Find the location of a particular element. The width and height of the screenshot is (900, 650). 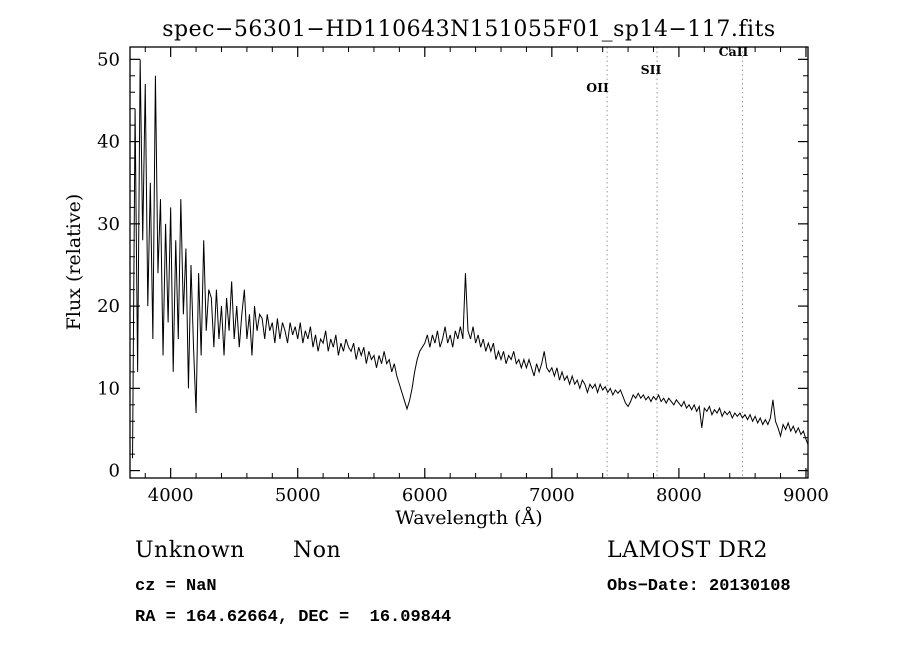

y-tick-label: 40 is located at coordinates (108, 142).